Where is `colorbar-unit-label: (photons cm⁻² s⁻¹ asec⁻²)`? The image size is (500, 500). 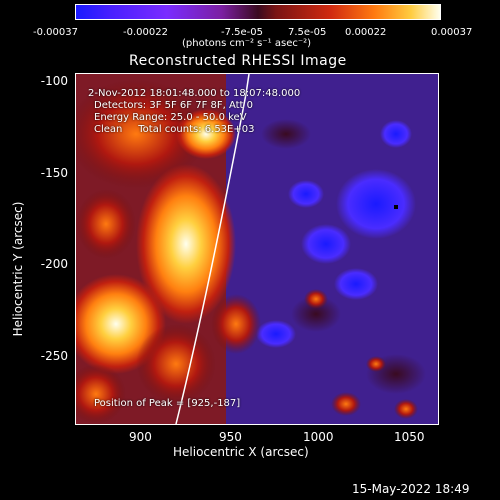 colorbar-unit-label: (photons cm⁻² s⁻¹ asec⁻²) is located at coordinates (247, 43).